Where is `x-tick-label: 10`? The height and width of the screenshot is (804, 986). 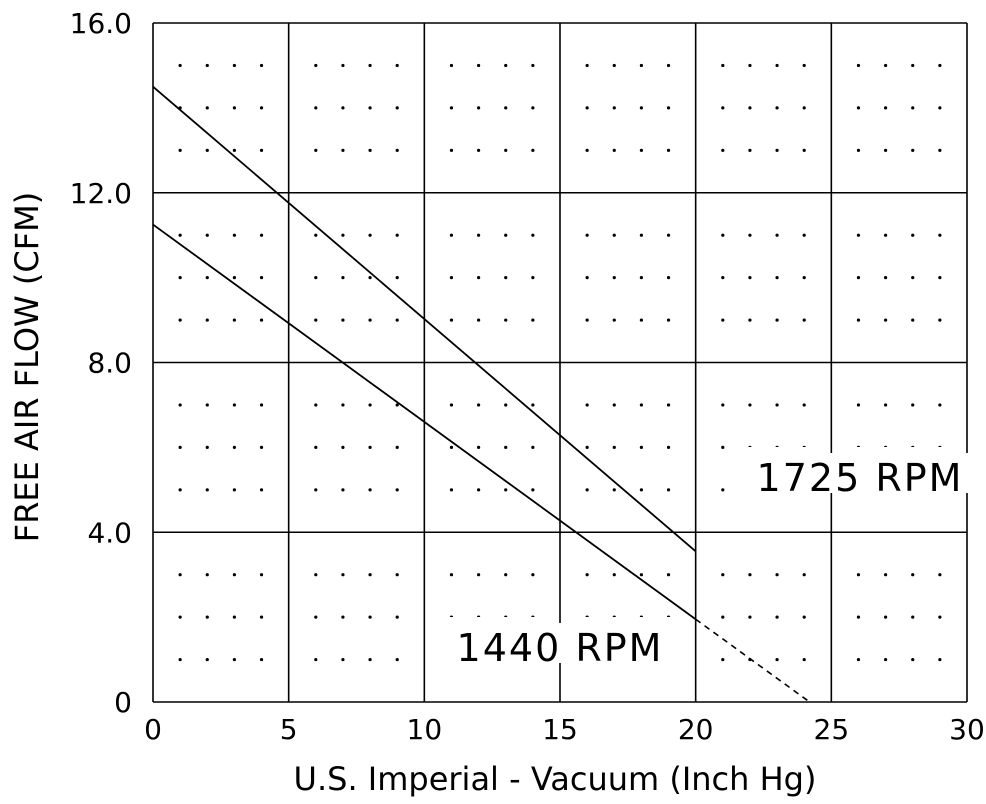
x-tick-label: 10 is located at coordinates (425, 729).